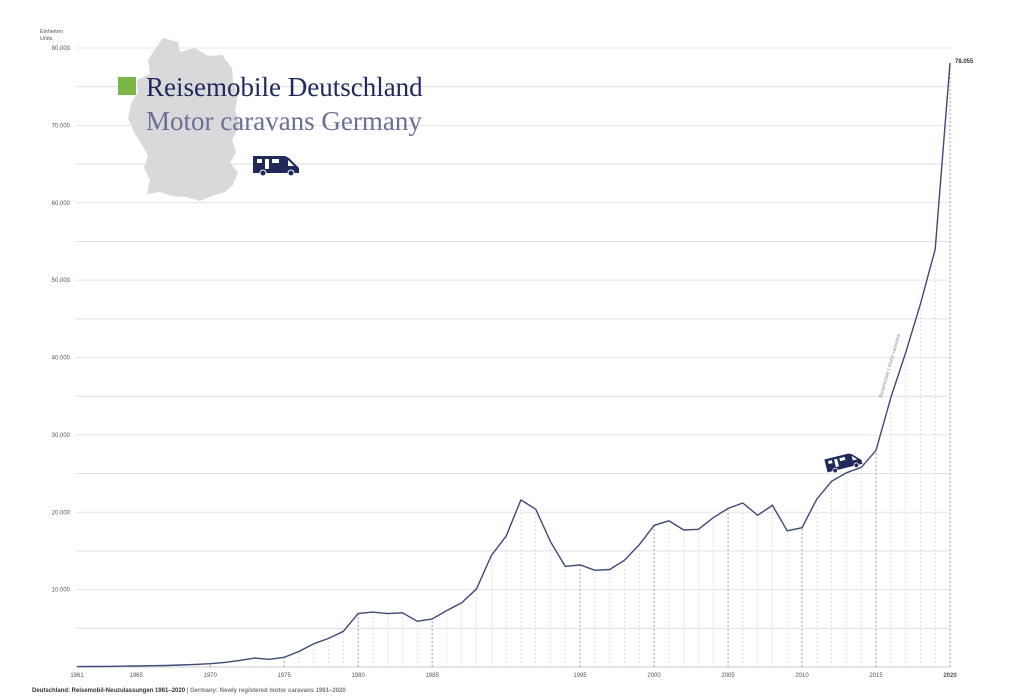  What do you see at coordinates (61, 204) in the screenshot?
I see `y-tick-label: 60.000` at bounding box center [61, 204].